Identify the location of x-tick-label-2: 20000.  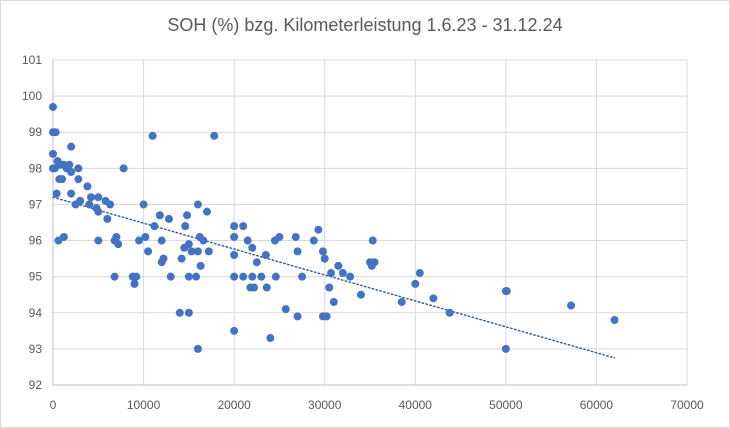
(234, 405).